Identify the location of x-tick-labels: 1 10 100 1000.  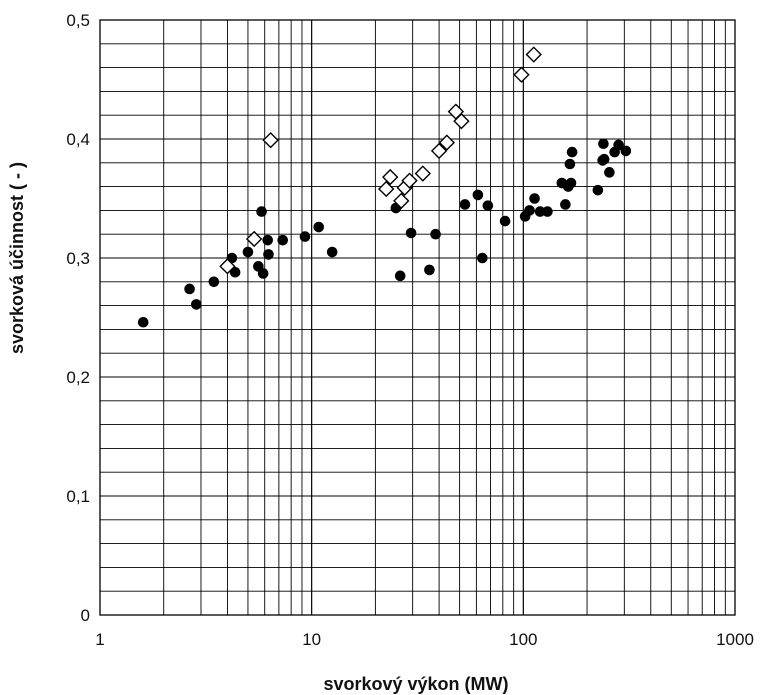
(424, 639).